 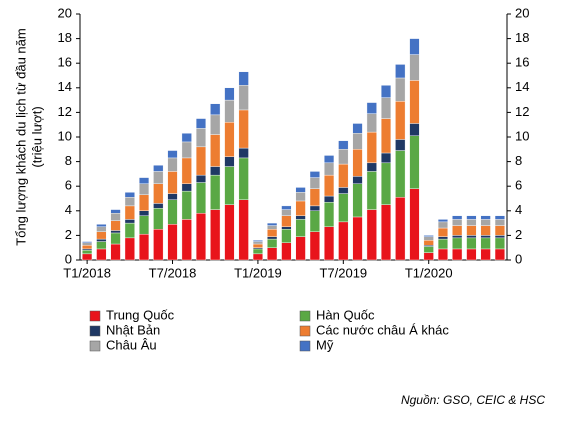 I want to click on legend-label: Trung Quốc, so click(x=140, y=314).